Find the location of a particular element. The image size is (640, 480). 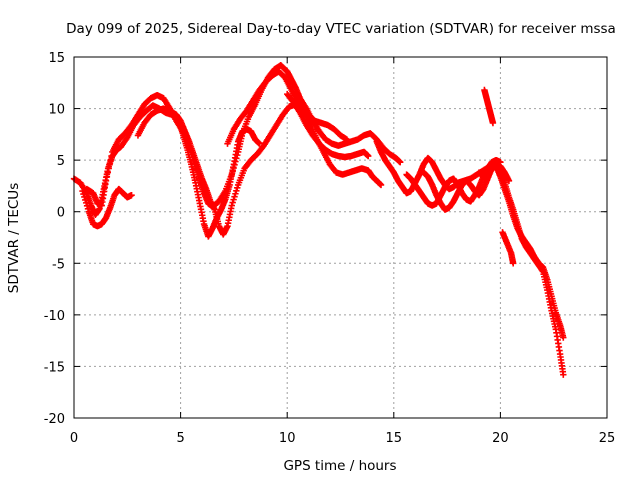

y-tick-label: 5 is located at coordinates (61, 161).